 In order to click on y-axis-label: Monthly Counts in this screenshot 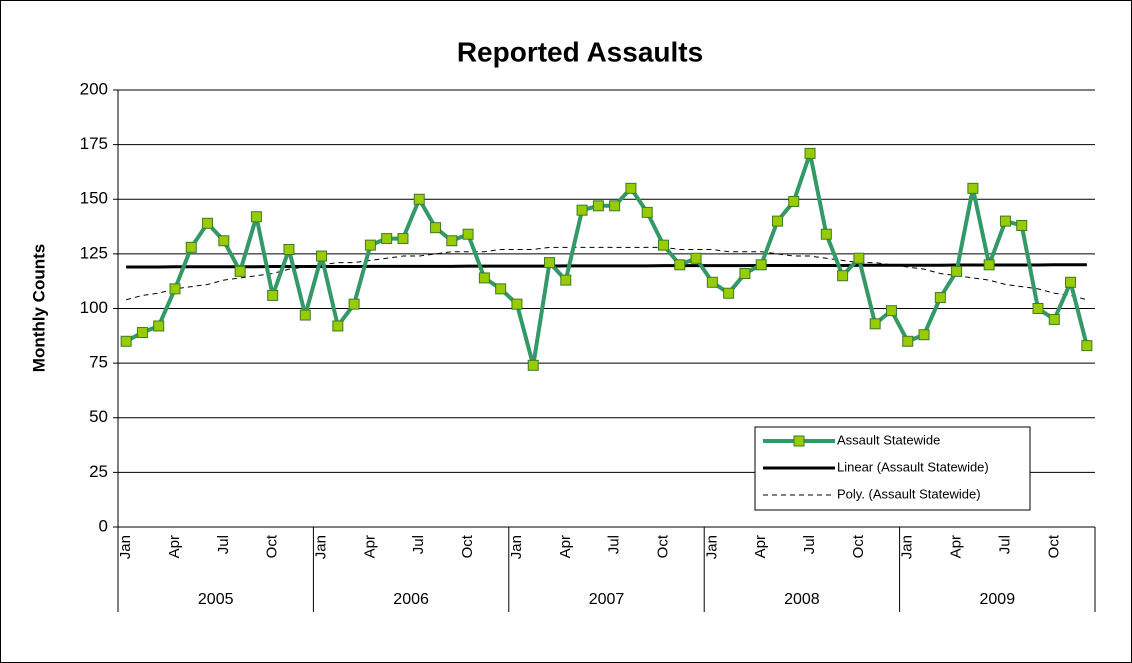, I will do `click(38, 308)`.